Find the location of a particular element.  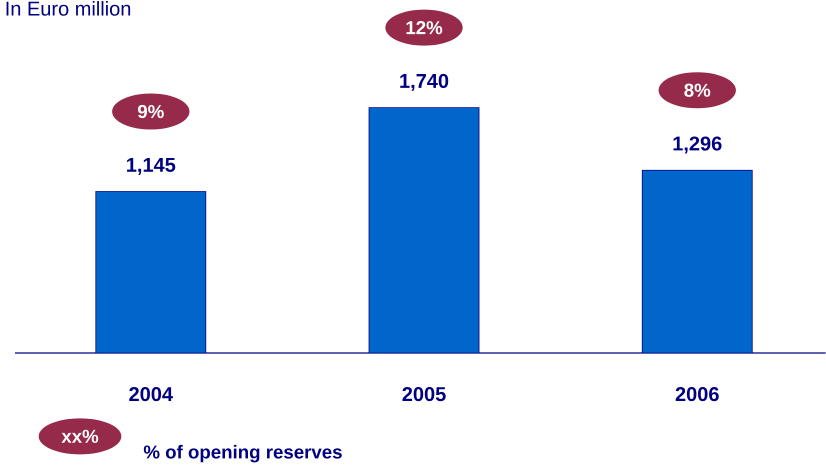

x-tick-label: 2004 is located at coordinates (151, 394).